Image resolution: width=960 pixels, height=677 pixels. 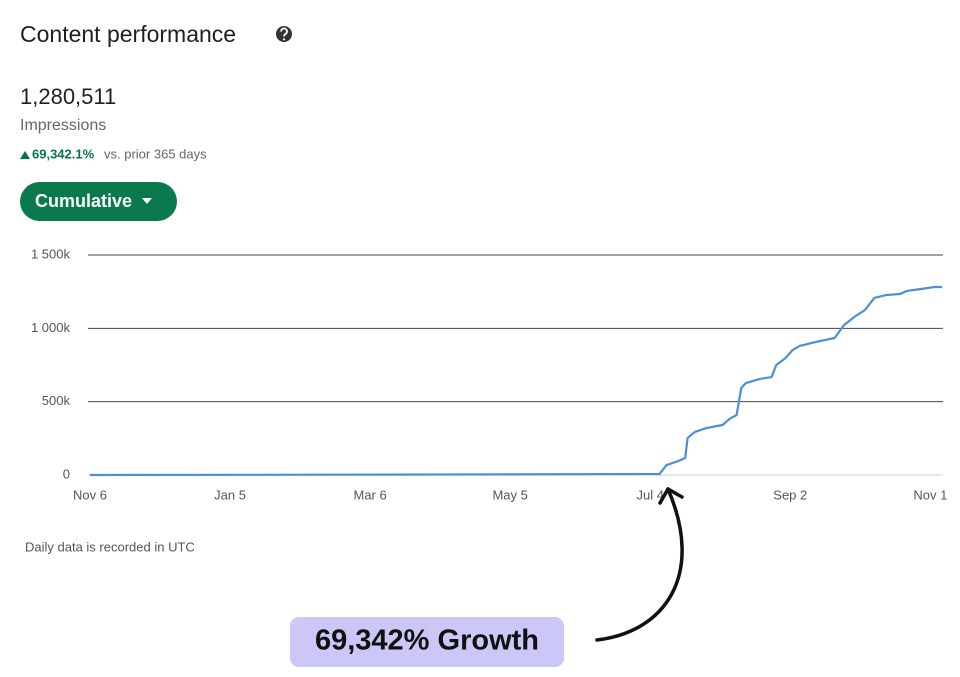 I want to click on x-tick-label: Sep 2, so click(x=790, y=494).